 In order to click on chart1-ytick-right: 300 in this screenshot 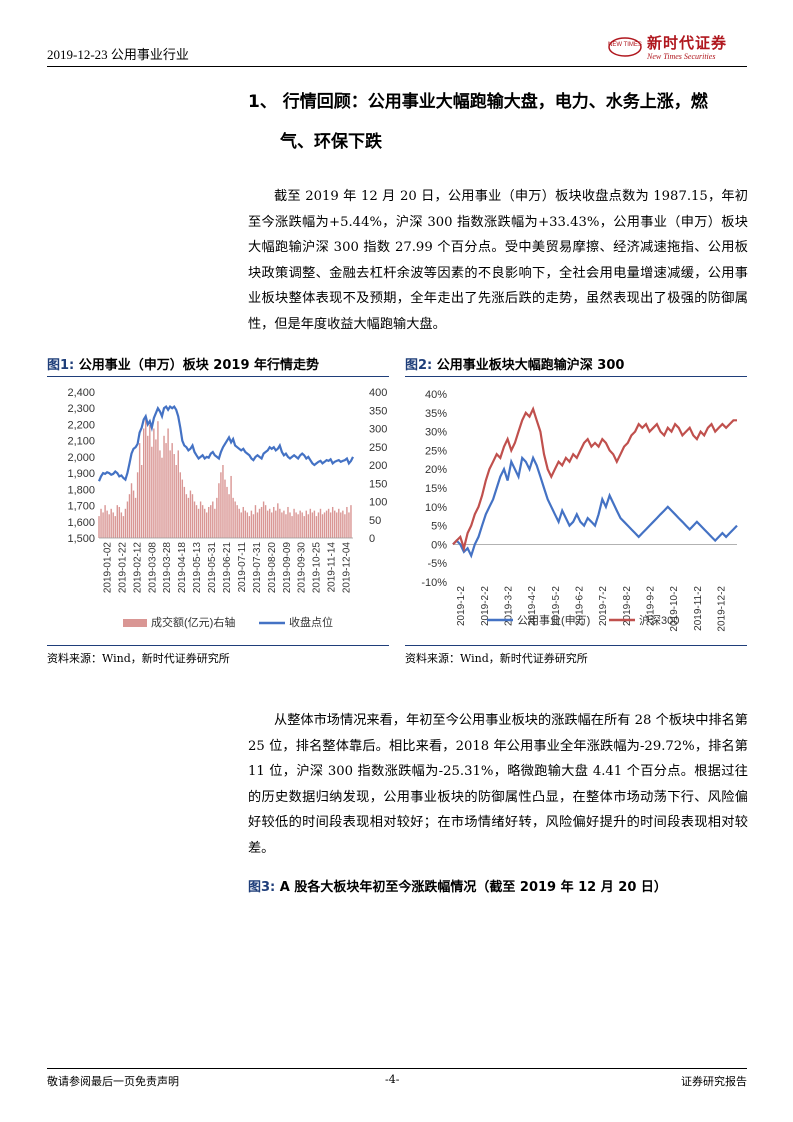, I will do `click(378, 430)`.